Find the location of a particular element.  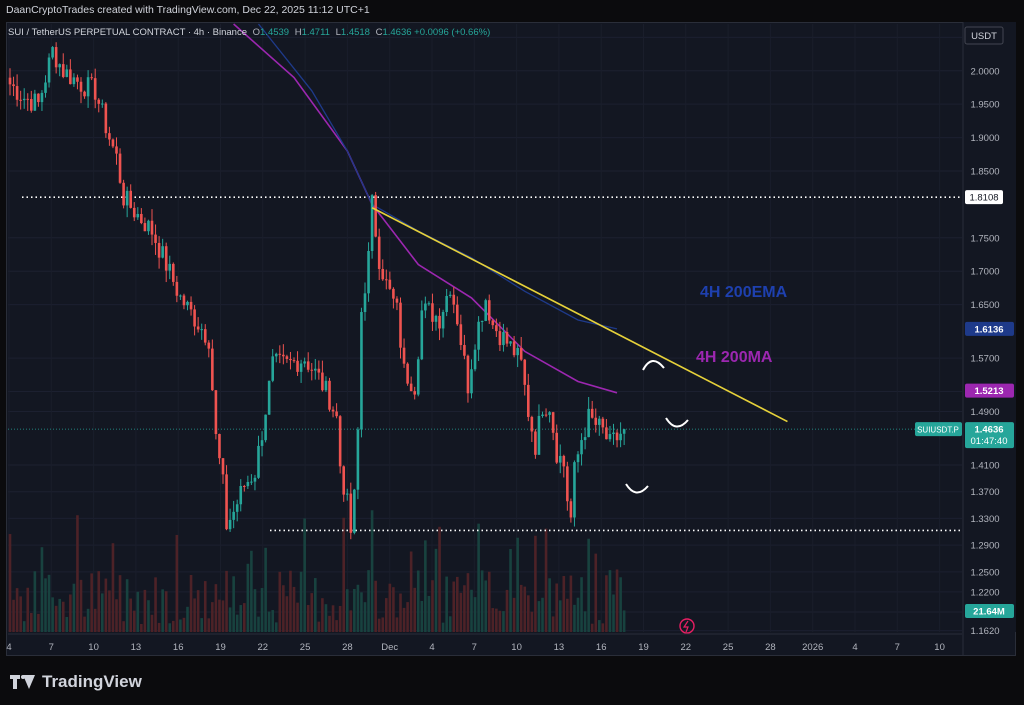

top-arc-marker is located at coordinates (653, 365).